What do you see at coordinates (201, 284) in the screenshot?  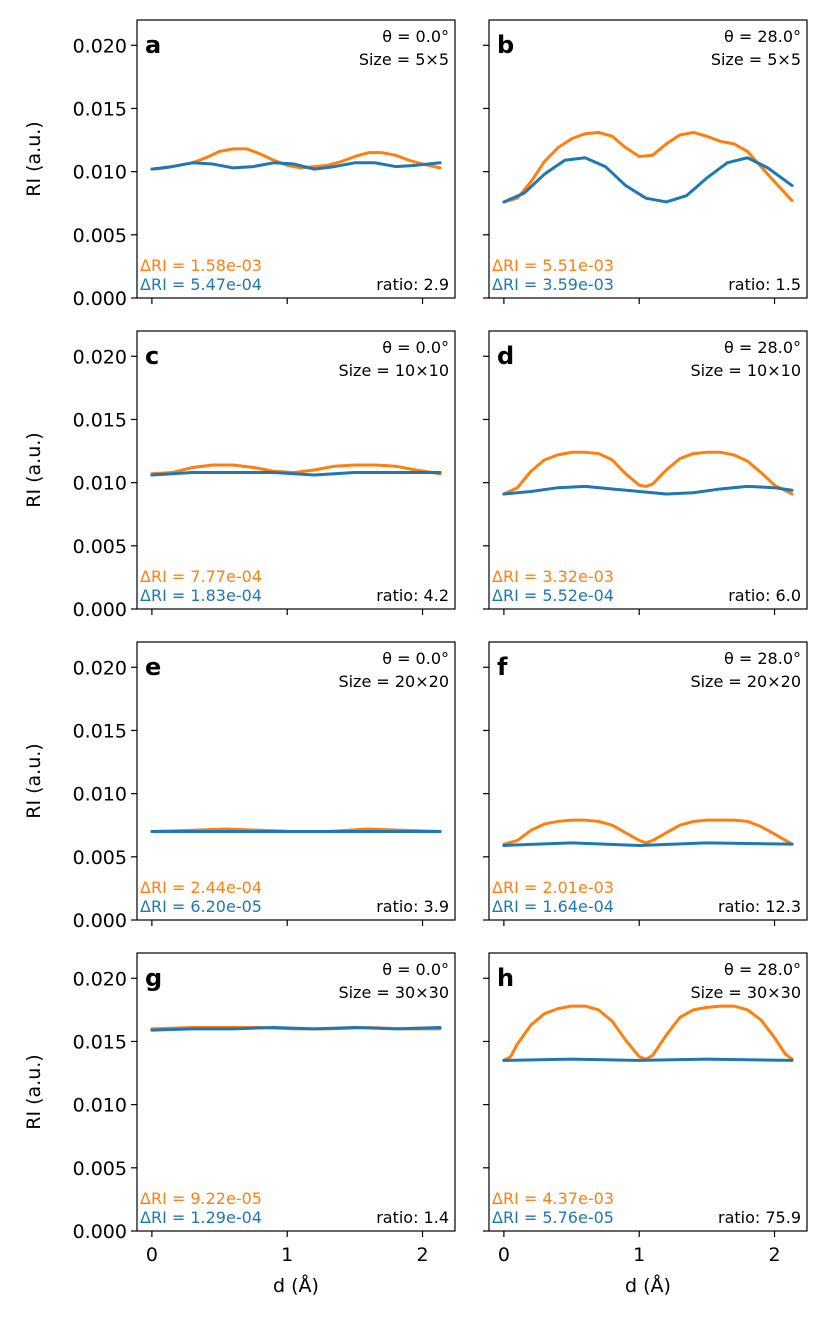 I see `delta-ri-blue: ΔRI = 5.47e-04` at bounding box center [201, 284].